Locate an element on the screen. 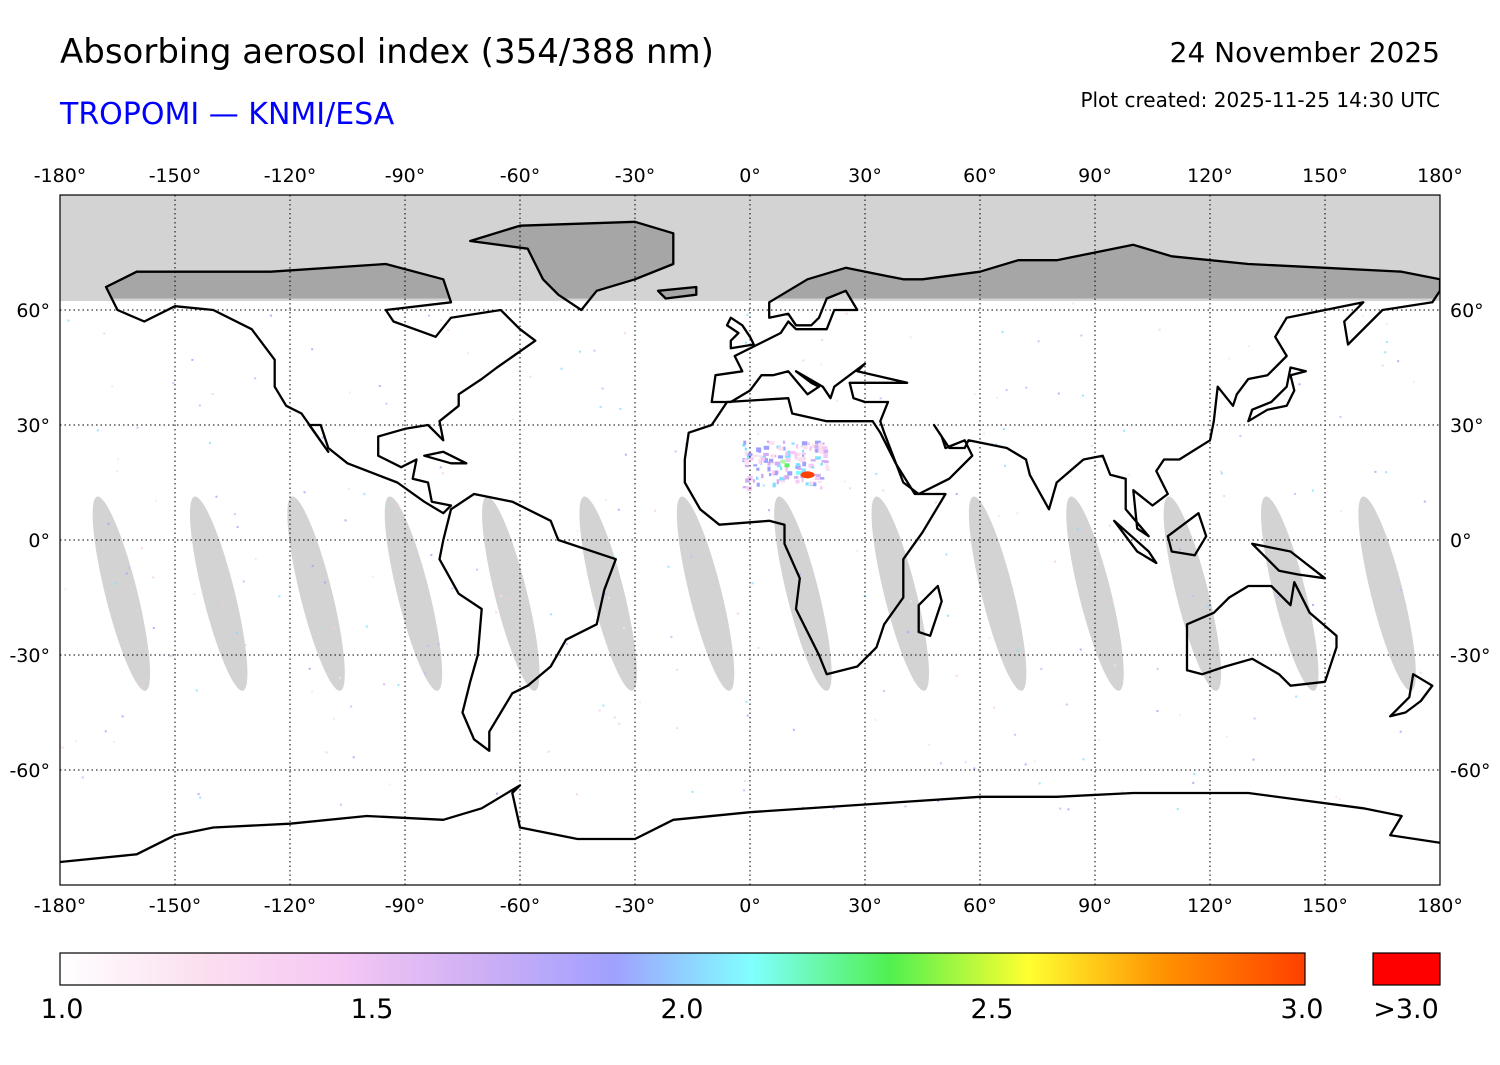 The width and height of the screenshot is (1500, 1065). no-data-swath is located at coordinates (608, 593).